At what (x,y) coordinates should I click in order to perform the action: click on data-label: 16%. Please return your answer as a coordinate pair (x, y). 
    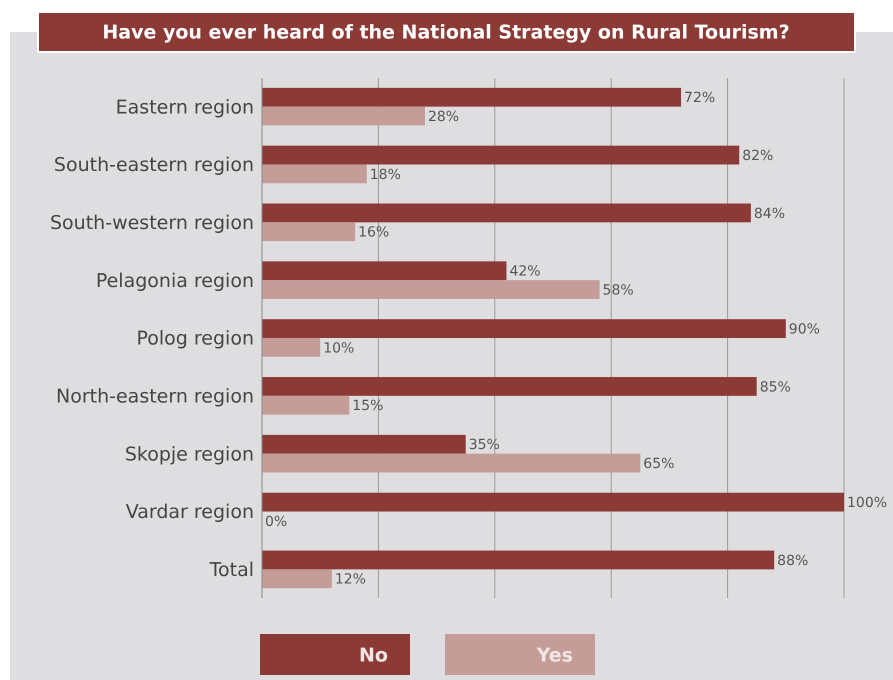
    Looking at the image, I should click on (374, 232).